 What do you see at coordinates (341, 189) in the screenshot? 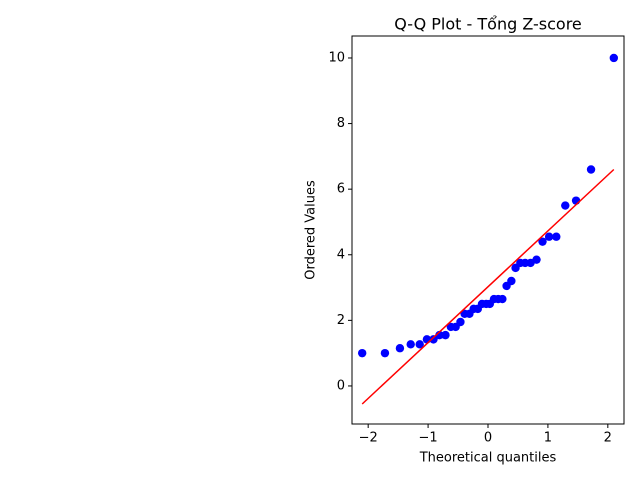
I see `y-tick-label: 6` at bounding box center [341, 189].